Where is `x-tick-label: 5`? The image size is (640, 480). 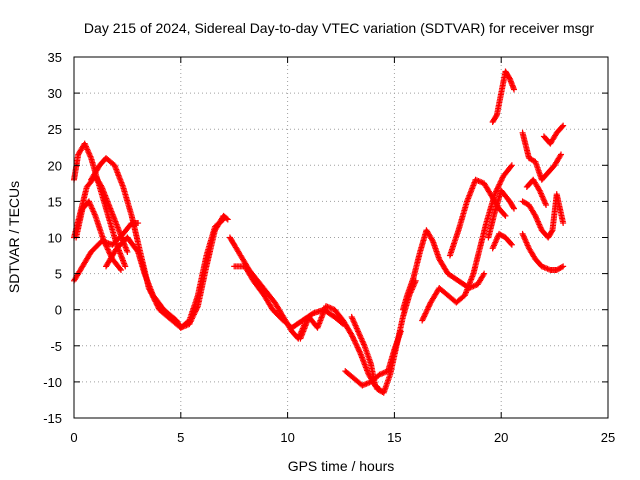 x-tick-label: 5 is located at coordinates (180, 437).